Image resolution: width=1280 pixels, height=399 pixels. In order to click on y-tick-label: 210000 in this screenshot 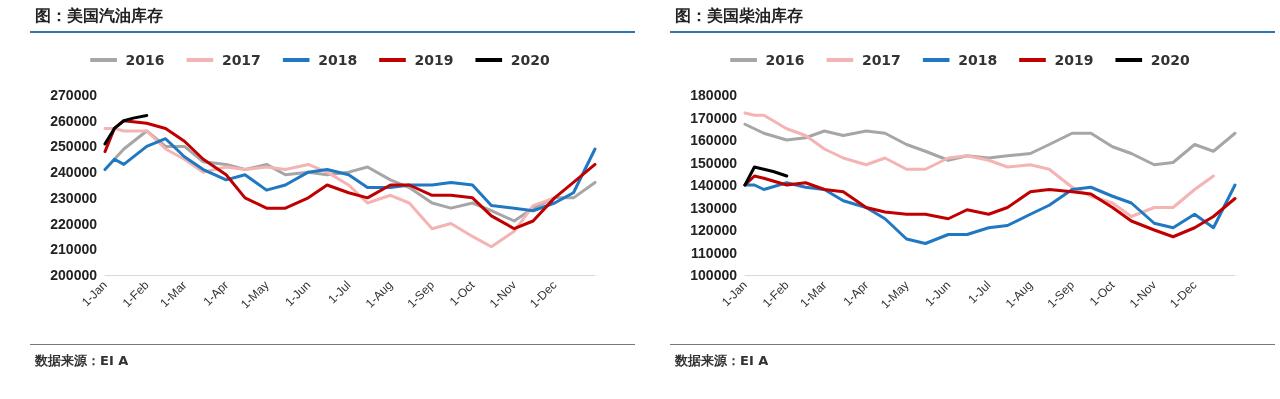, I will do `click(74, 249)`.